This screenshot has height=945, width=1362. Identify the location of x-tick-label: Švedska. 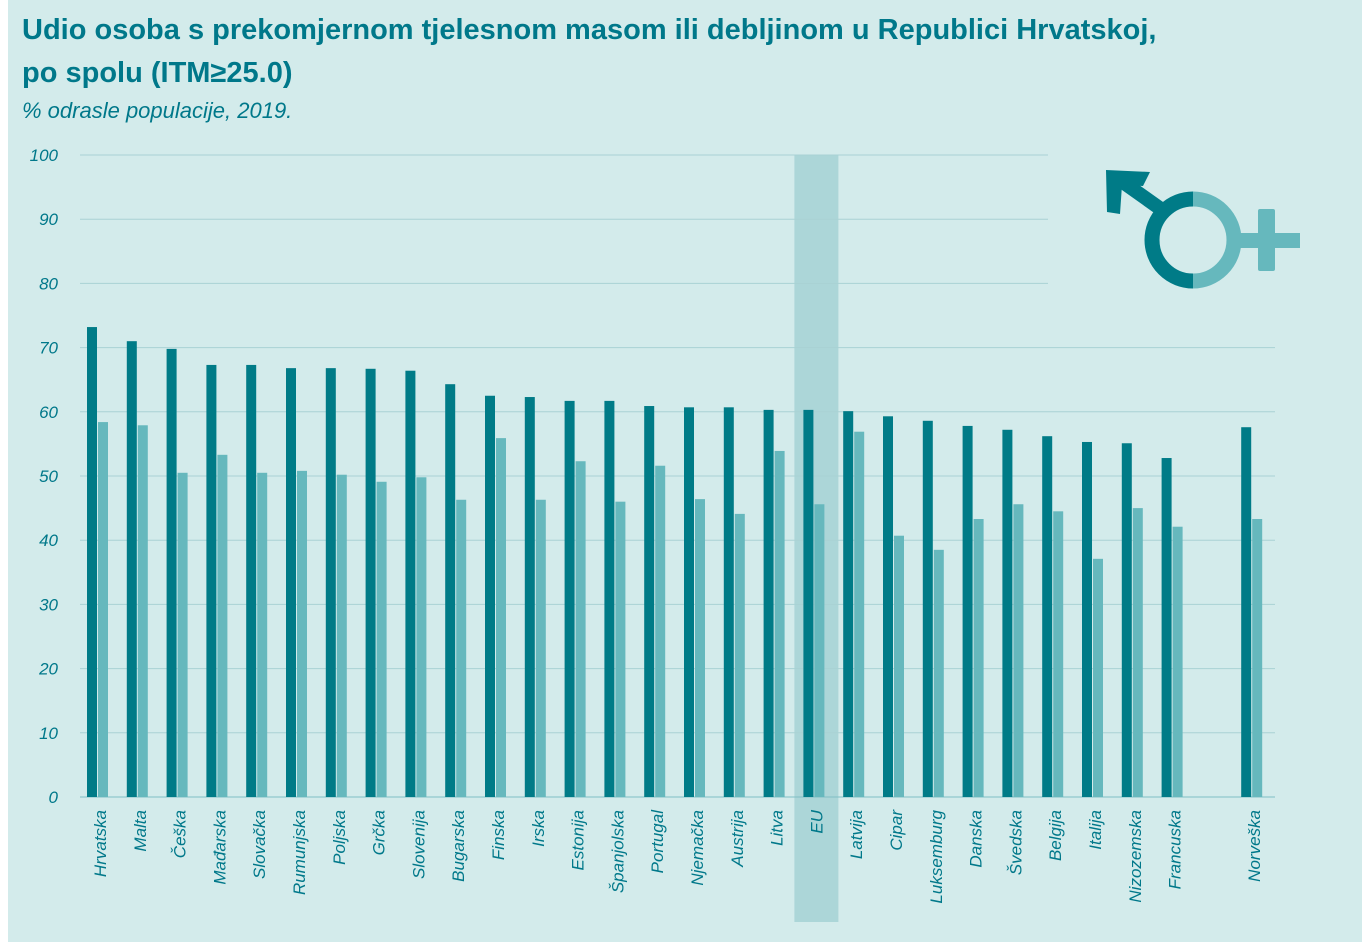
(1015, 842).